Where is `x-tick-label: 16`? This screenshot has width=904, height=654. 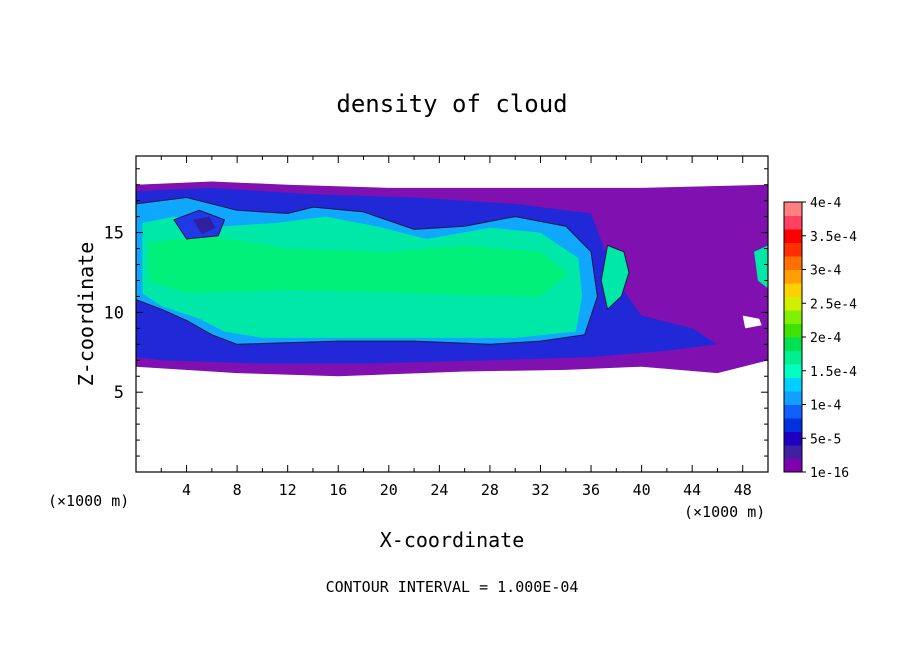 x-tick-label: 16 is located at coordinates (338, 490).